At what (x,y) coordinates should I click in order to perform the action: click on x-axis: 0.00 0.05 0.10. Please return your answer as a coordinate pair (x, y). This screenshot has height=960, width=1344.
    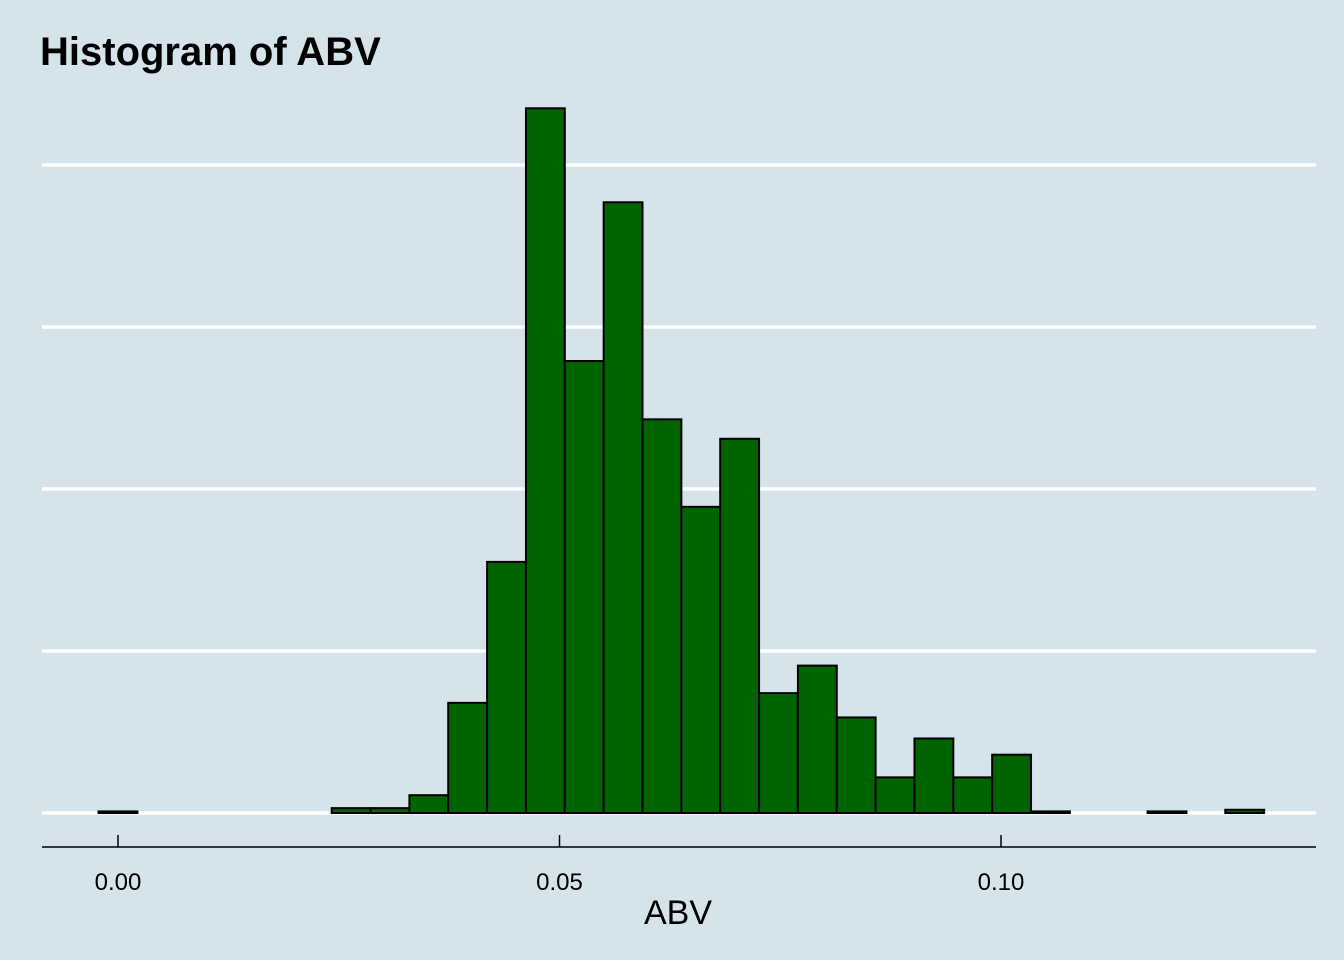
    Looking at the image, I should click on (679, 865).